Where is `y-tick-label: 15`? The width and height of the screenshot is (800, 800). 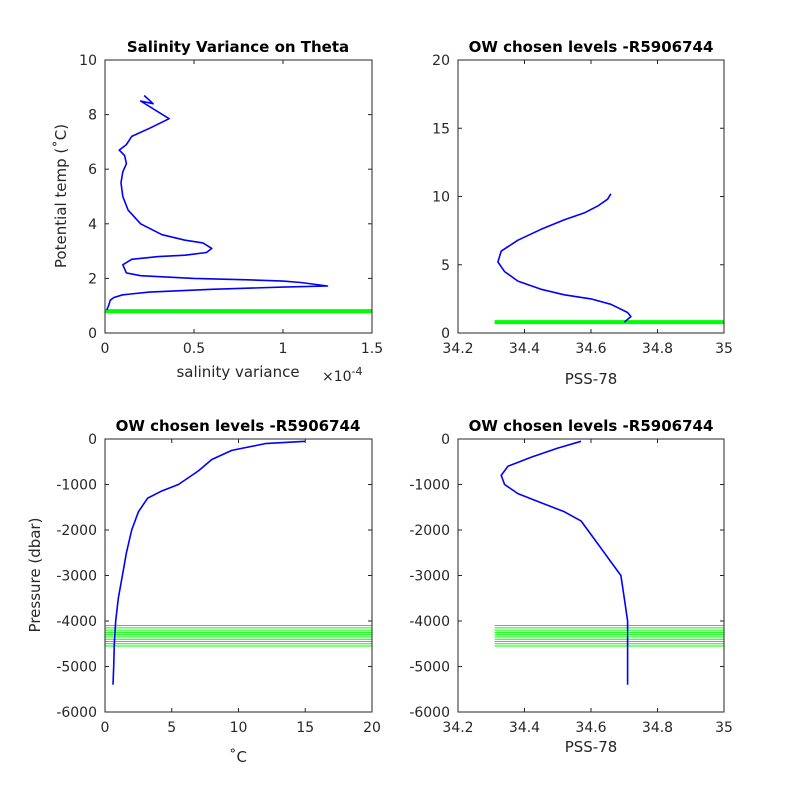
y-tick-label: 15 is located at coordinates (441, 129).